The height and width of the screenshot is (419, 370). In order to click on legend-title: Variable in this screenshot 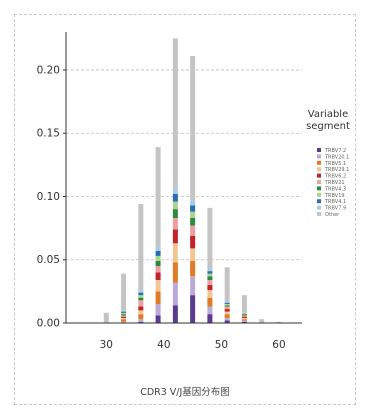, I will do `click(328, 114)`.